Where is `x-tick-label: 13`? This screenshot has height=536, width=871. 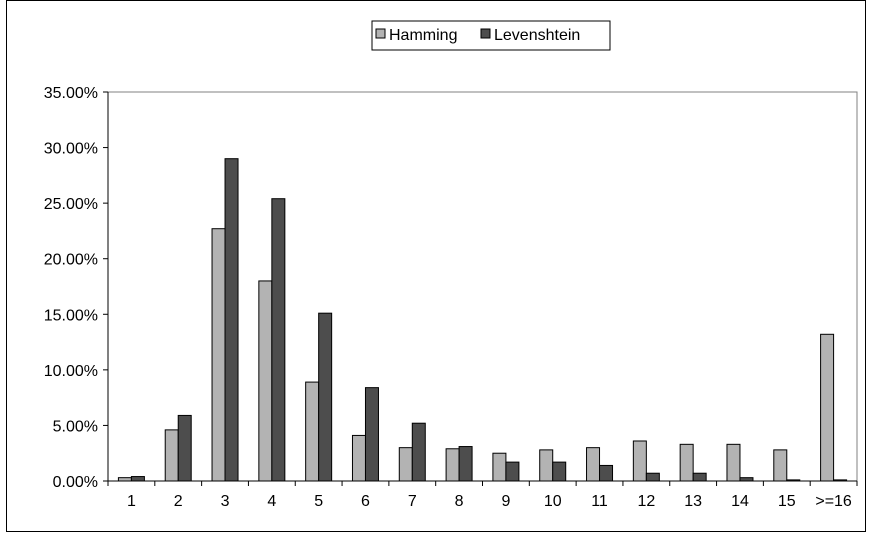 x-tick-label: 13 is located at coordinates (693, 501).